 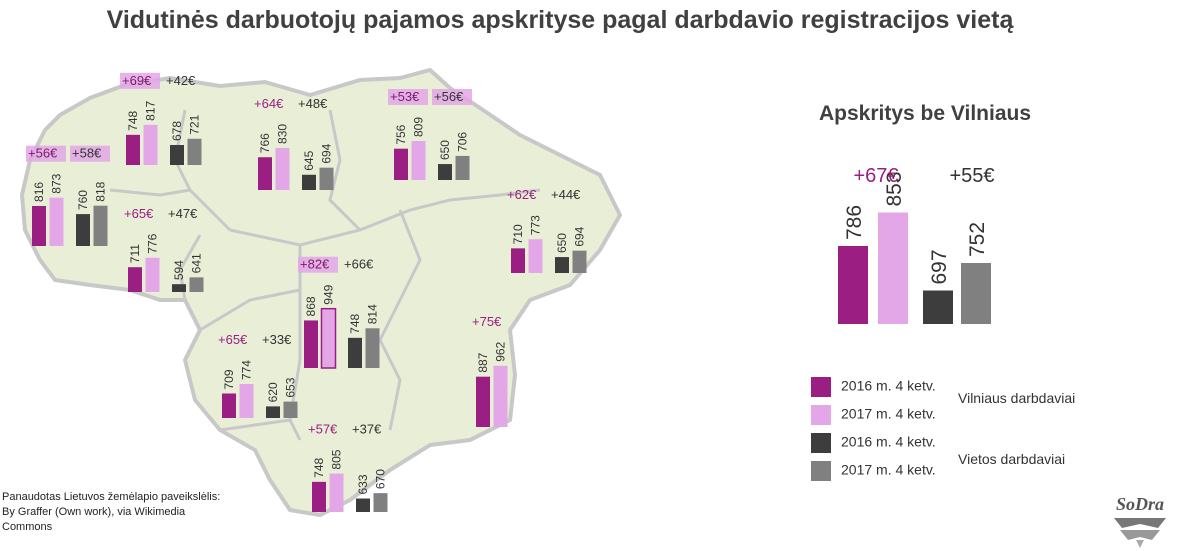 What do you see at coordinates (179, 270) in the screenshot?
I see `region-bar-value-label: 594` at bounding box center [179, 270].